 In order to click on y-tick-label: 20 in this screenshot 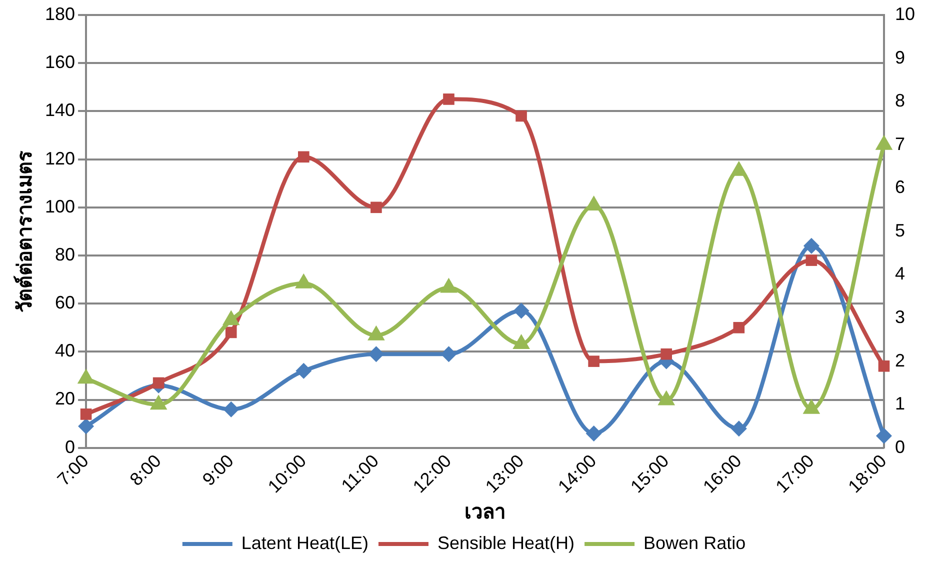, I will do `click(65, 398)`.